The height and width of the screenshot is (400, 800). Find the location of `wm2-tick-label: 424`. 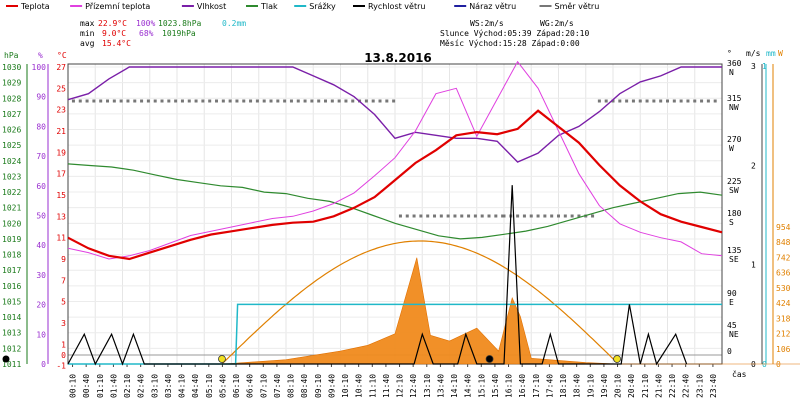

wm2-tick-label: 424 is located at coordinates (783, 303).